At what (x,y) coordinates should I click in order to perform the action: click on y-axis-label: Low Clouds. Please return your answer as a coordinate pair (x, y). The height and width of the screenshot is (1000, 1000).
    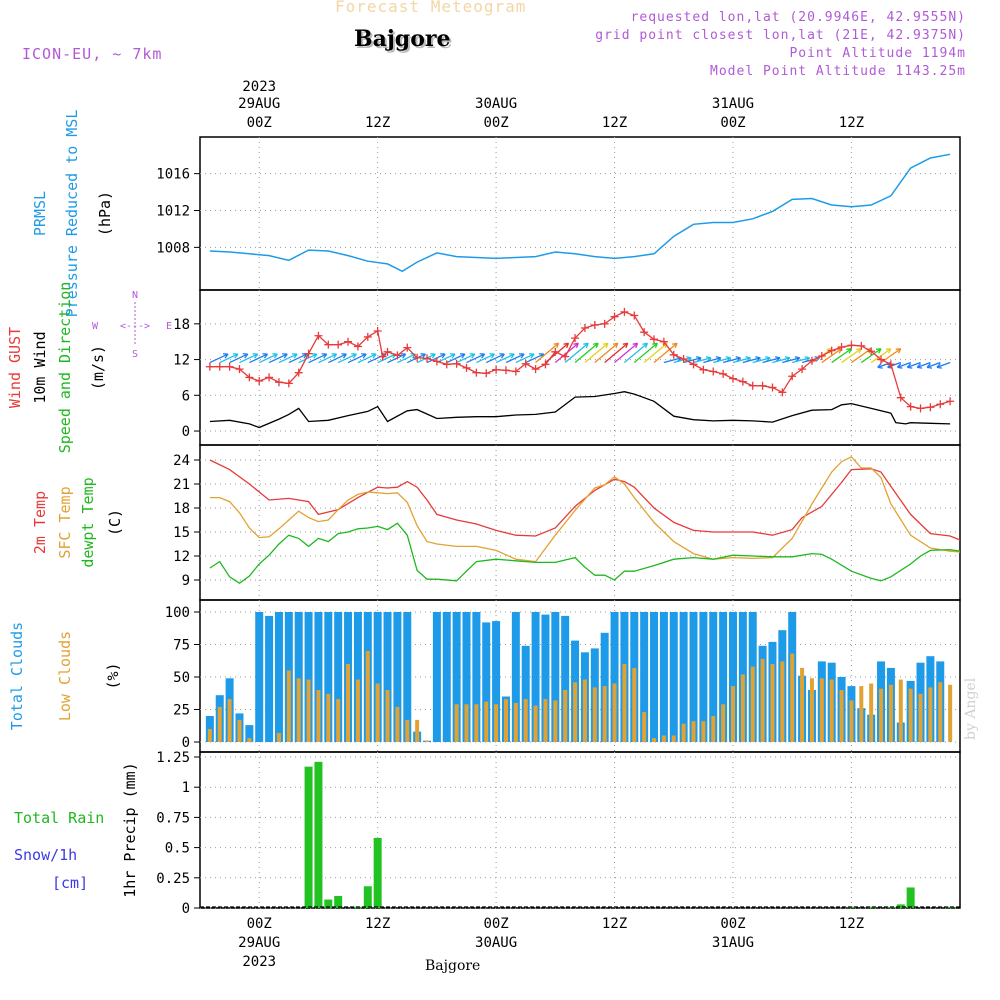
    Looking at the image, I should click on (65, 676).